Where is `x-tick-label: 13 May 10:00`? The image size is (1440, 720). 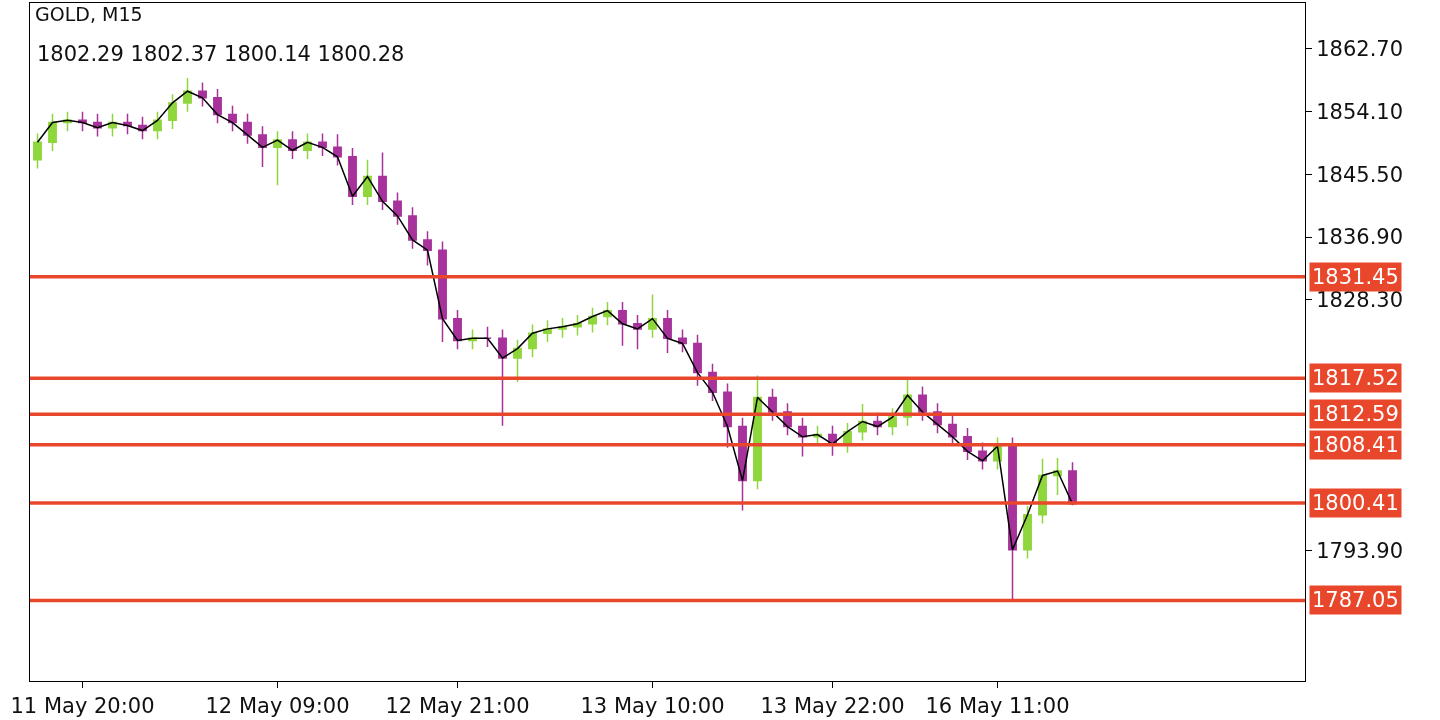
x-tick-label: 13 May 10:00 is located at coordinates (652, 706).